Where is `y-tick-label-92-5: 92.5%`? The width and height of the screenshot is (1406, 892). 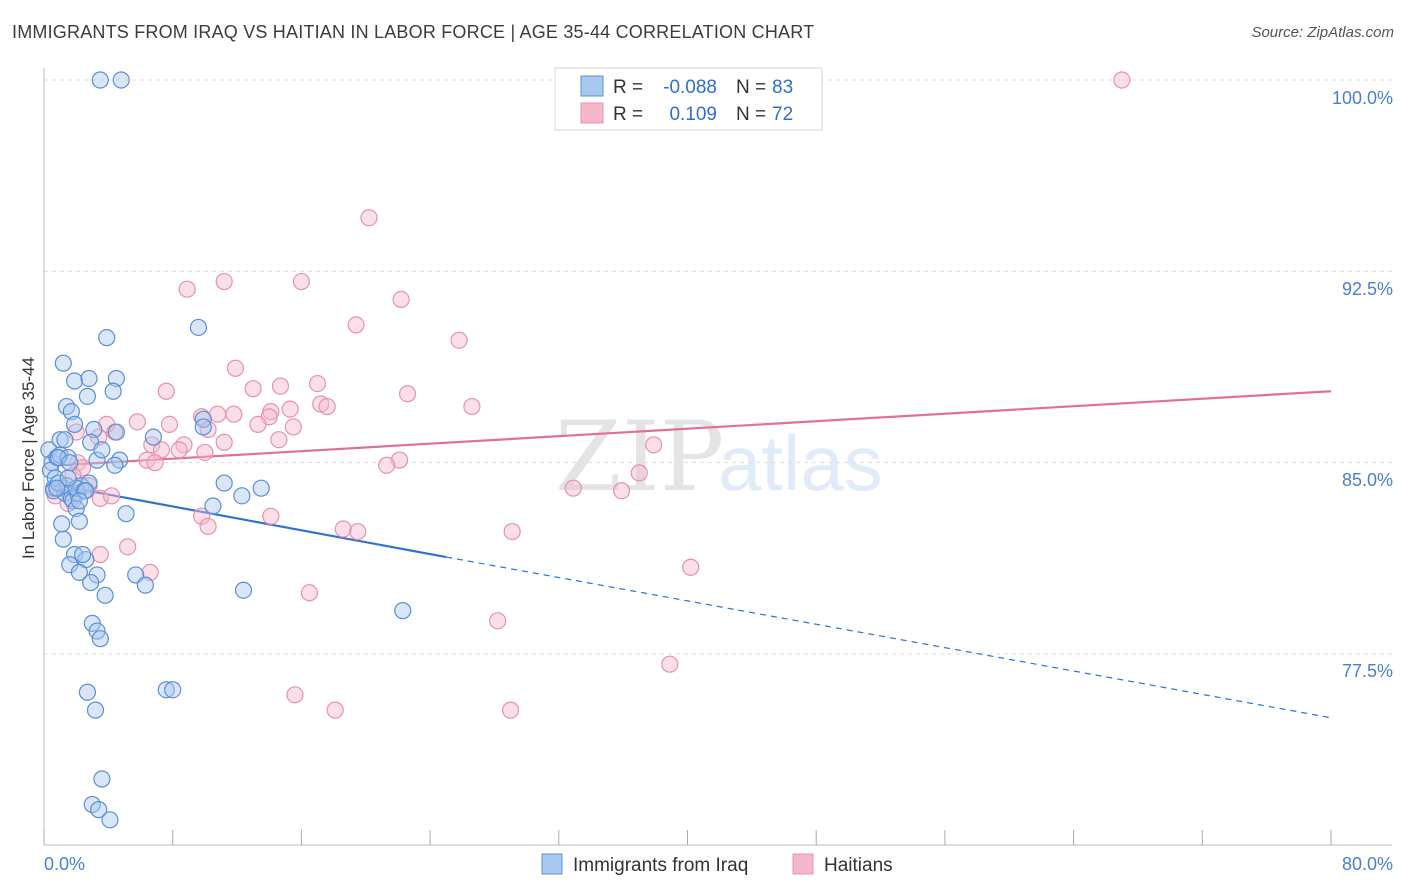 y-tick-label-92-5: 92.5% is located at coordinates (1367, 289).